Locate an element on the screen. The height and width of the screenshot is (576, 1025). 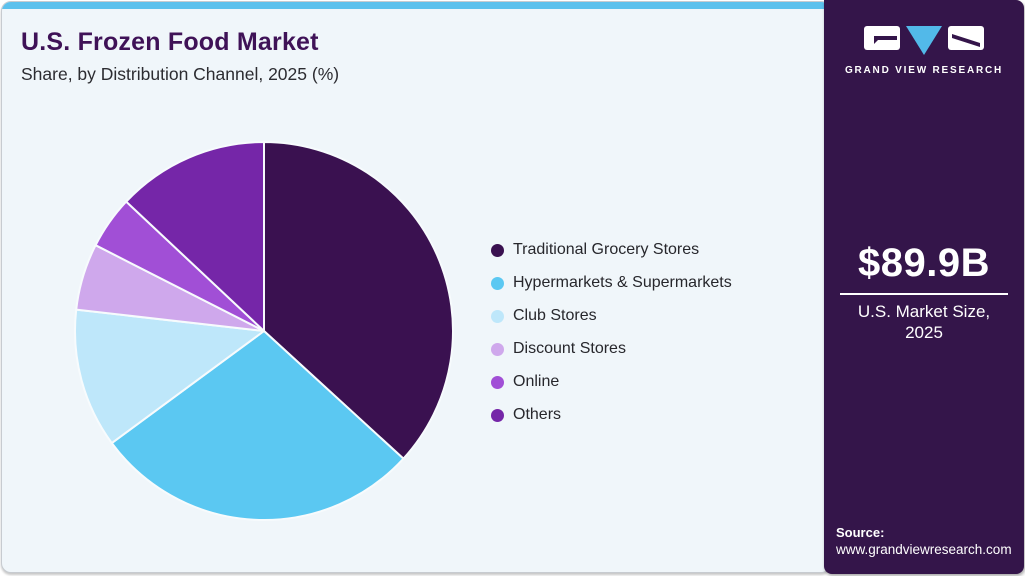
top-accent-bar is located at coordinates (416, 5).